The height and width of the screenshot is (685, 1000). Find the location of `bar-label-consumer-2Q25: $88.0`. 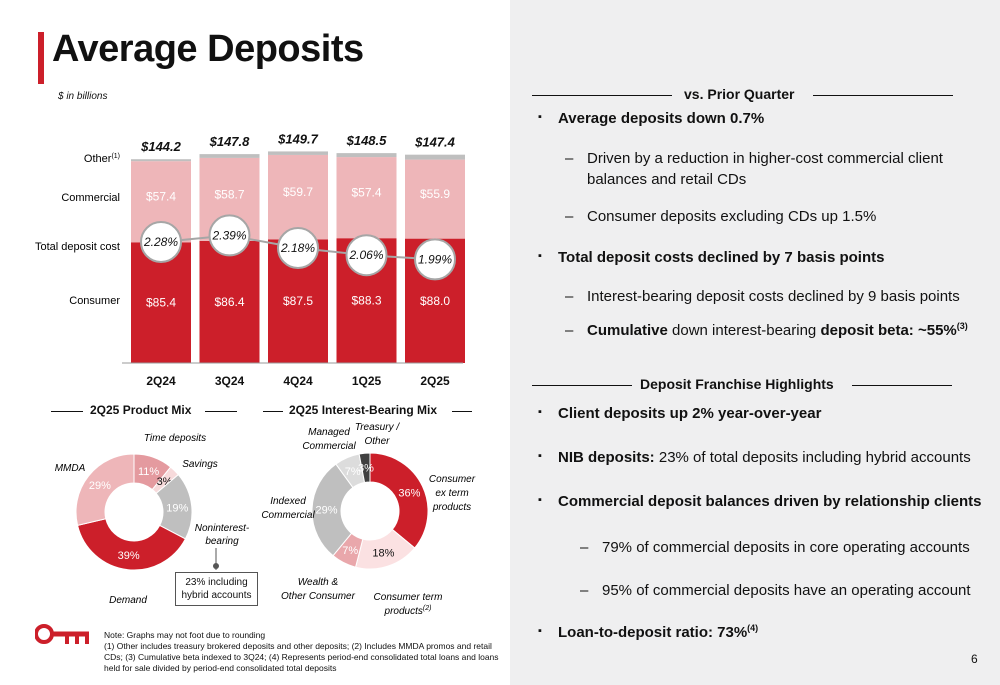

bar-label-consumer-2Q25: $88.0 is located at coordinates (435, 301).